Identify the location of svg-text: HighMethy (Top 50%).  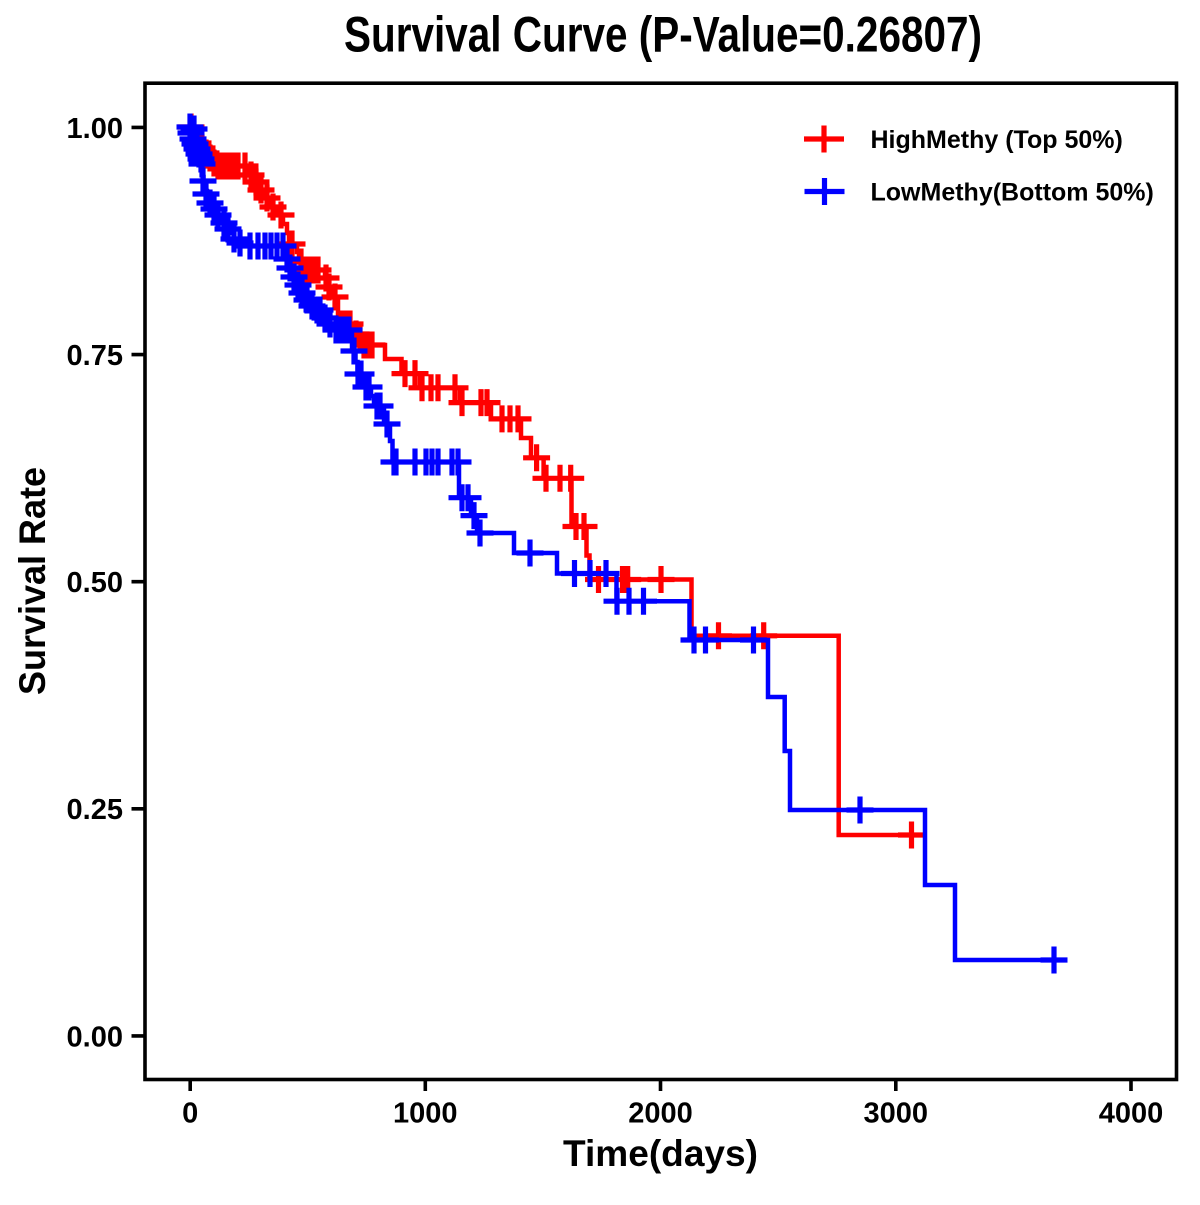
(997, 140).